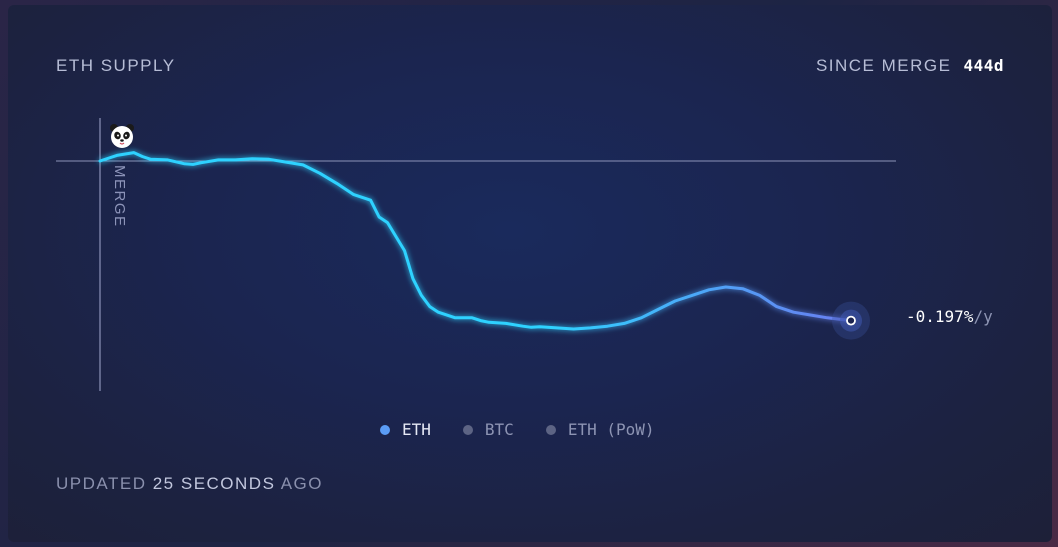 The width and height of the screenshot is (1058, 547). What do you see at coordinates (940, 316) in the screenshot?
I see `end-value: -0.197%` at bounding box center [940, 316].